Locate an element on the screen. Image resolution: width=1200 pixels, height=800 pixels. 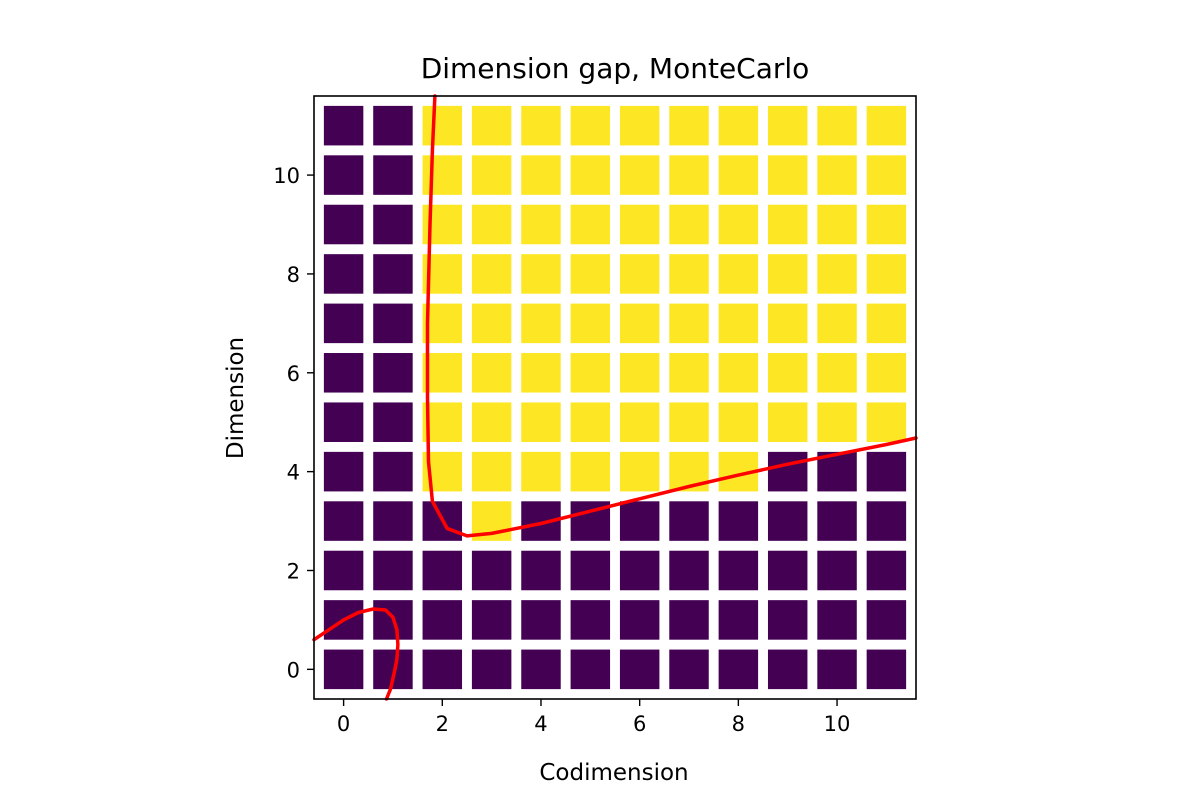
y-axis-label: Dimension is located at coordinates (236, 398).